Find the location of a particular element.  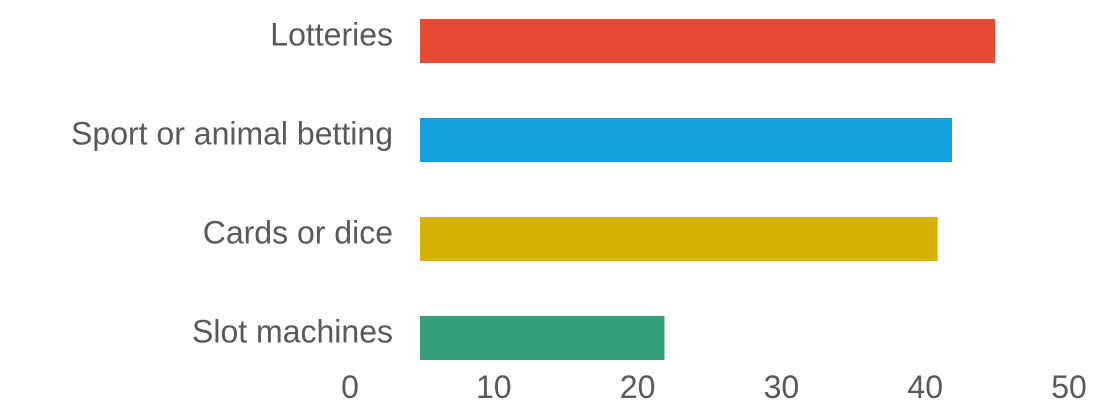

x-axis-tick-labels: 0 10 20 30 40 50 is located at coordinates (714, 387).